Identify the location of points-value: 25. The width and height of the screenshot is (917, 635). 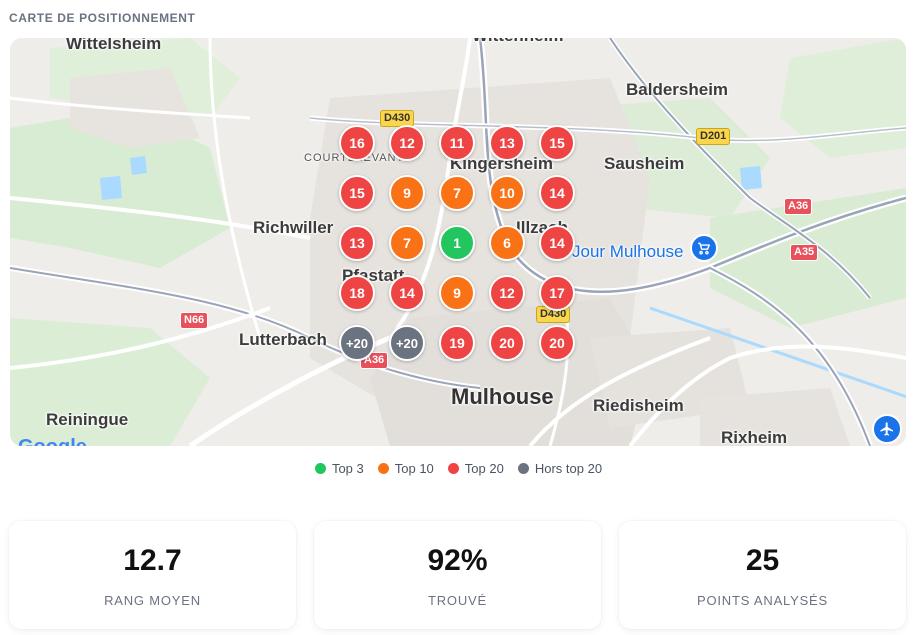
(762, 560).